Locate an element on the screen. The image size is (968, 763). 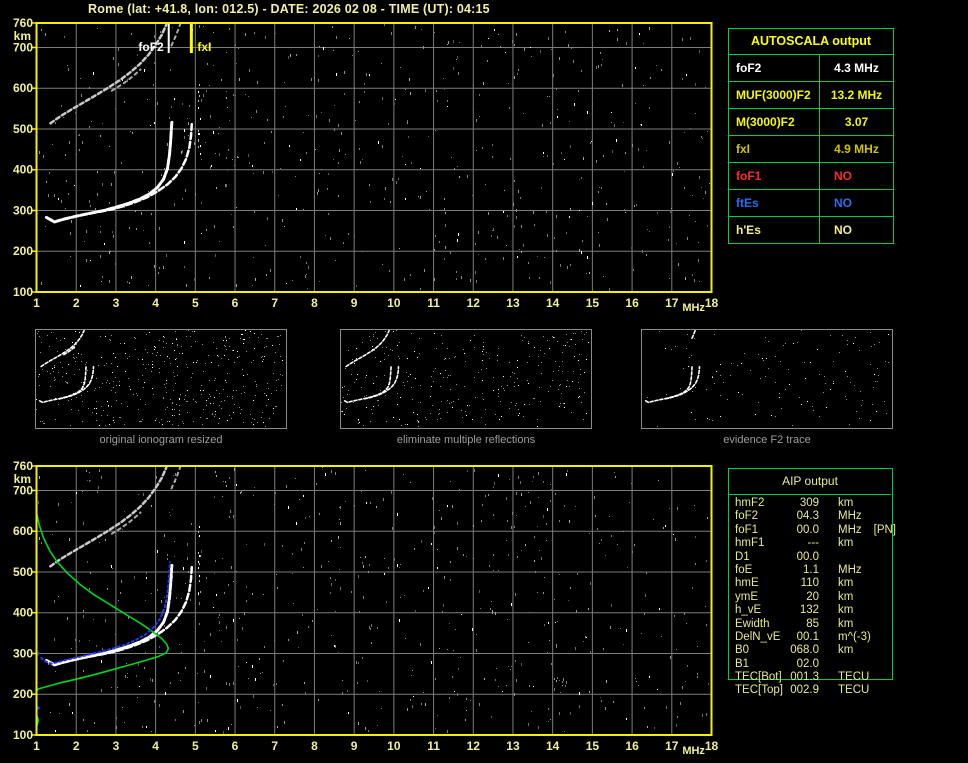
x-tick-label: 5 is located at coordinates (195, 746).